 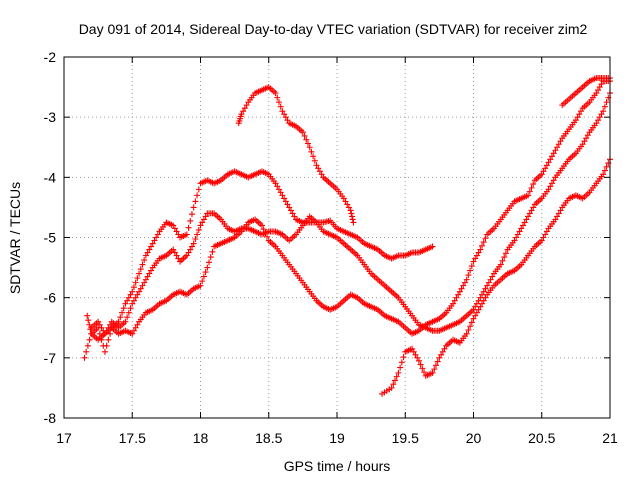 What do you see at coordinates (541, 438) in the screenshot?
I see `x-tick-label: 20.5` at bounding box center [541, 438].